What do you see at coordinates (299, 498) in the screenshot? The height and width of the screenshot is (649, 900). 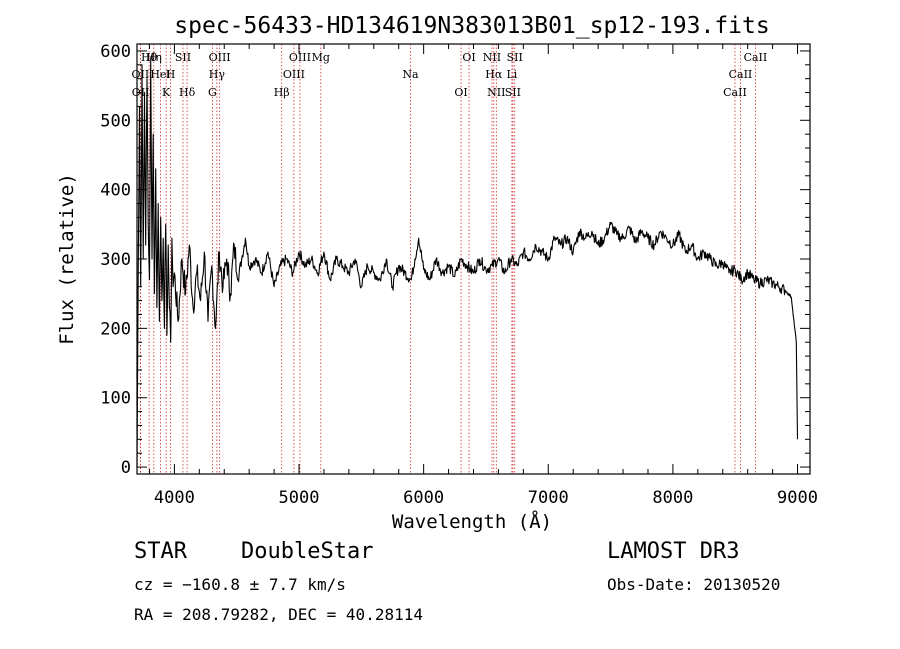 I see `x-tick-label: 5000` at bounding box center [299, 498].